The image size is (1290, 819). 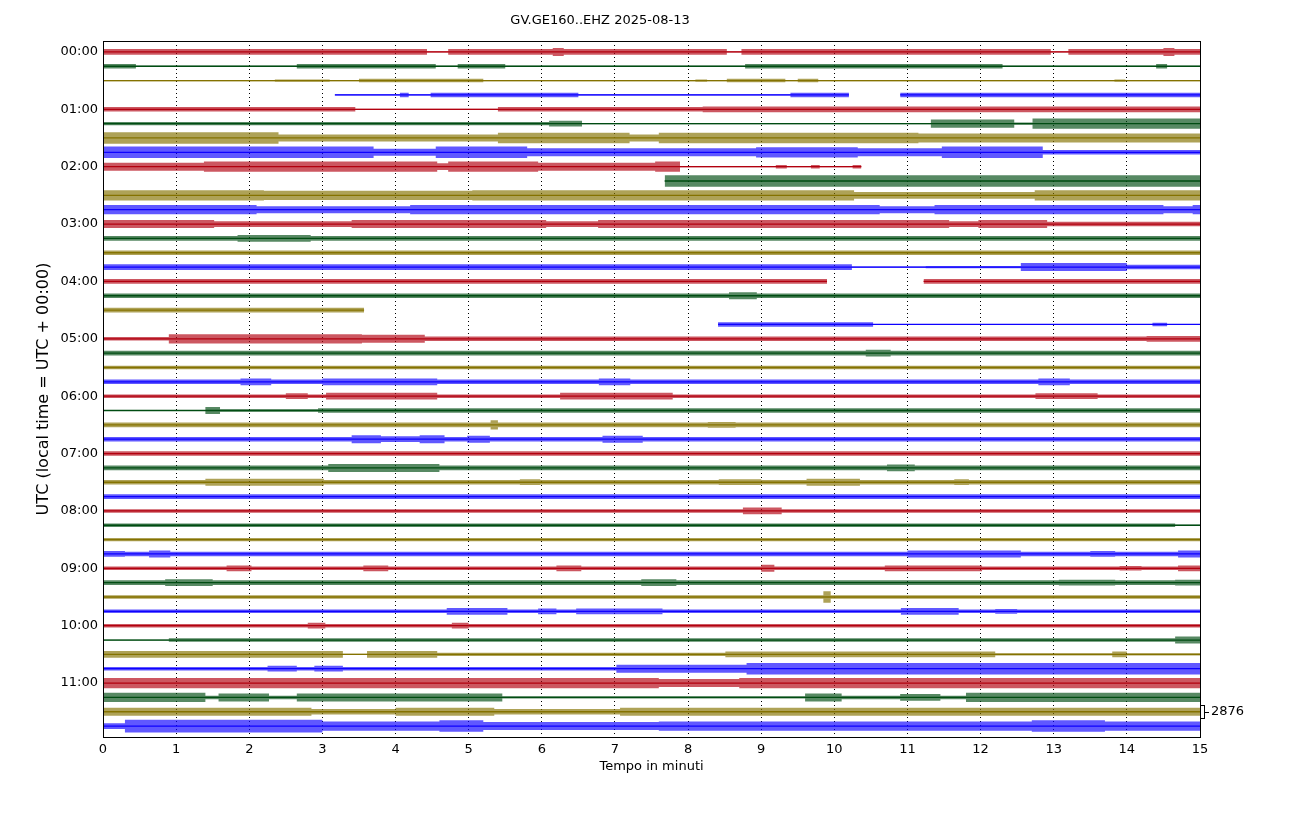 I want to click on x-tick-label: 5, so click(x=468, y=749).